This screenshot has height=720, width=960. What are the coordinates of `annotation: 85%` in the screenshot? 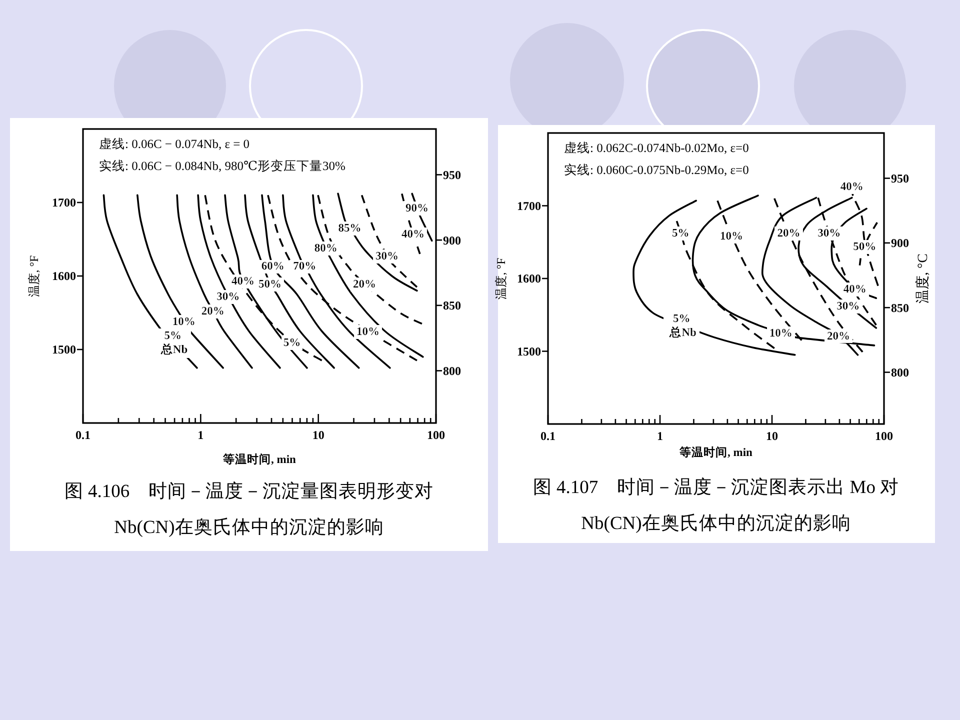 It's located at (350, 228).